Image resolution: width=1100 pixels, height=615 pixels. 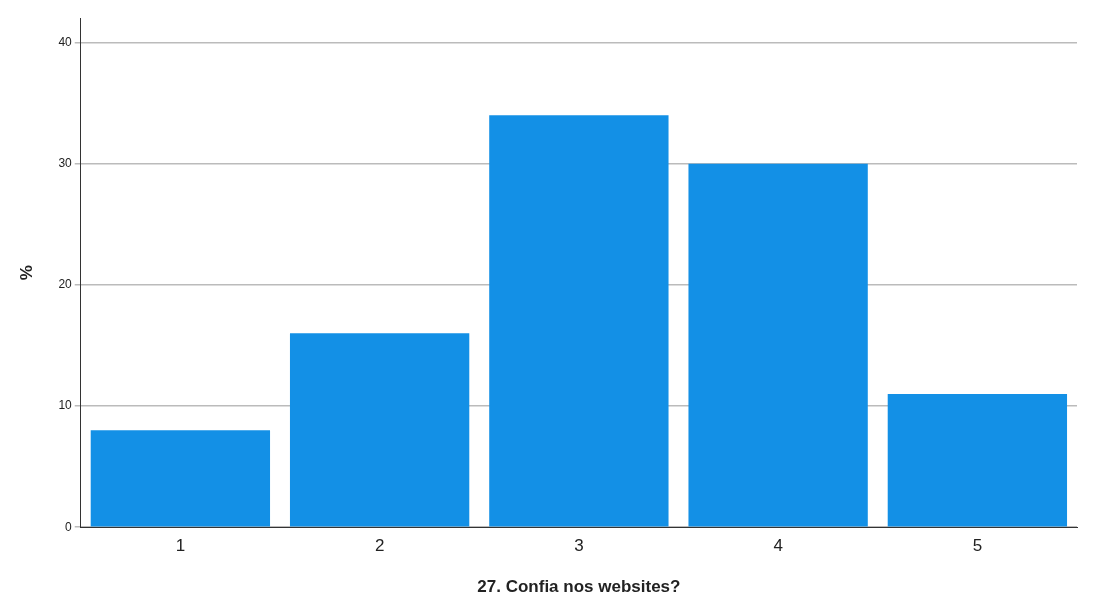 I want to click on y-tick-label: 20, so click(x=65, y=284).